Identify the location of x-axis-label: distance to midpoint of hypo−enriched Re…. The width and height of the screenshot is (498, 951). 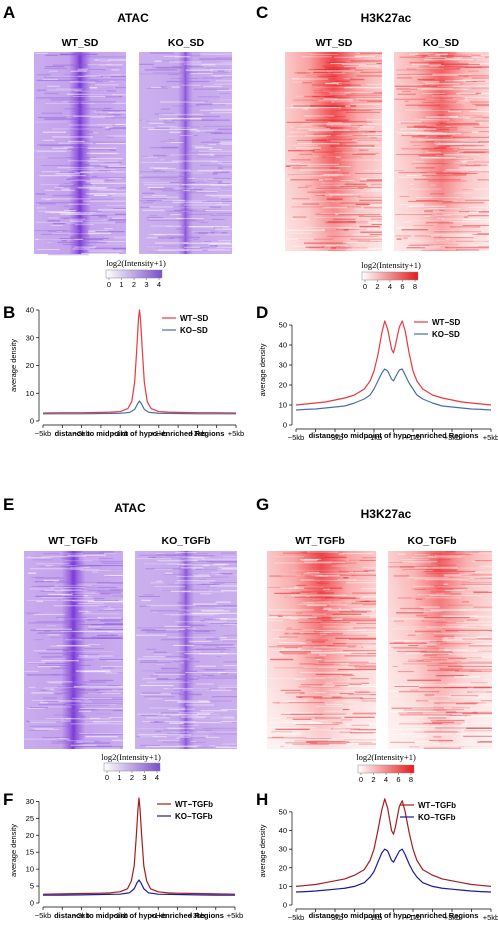
(394, 915).